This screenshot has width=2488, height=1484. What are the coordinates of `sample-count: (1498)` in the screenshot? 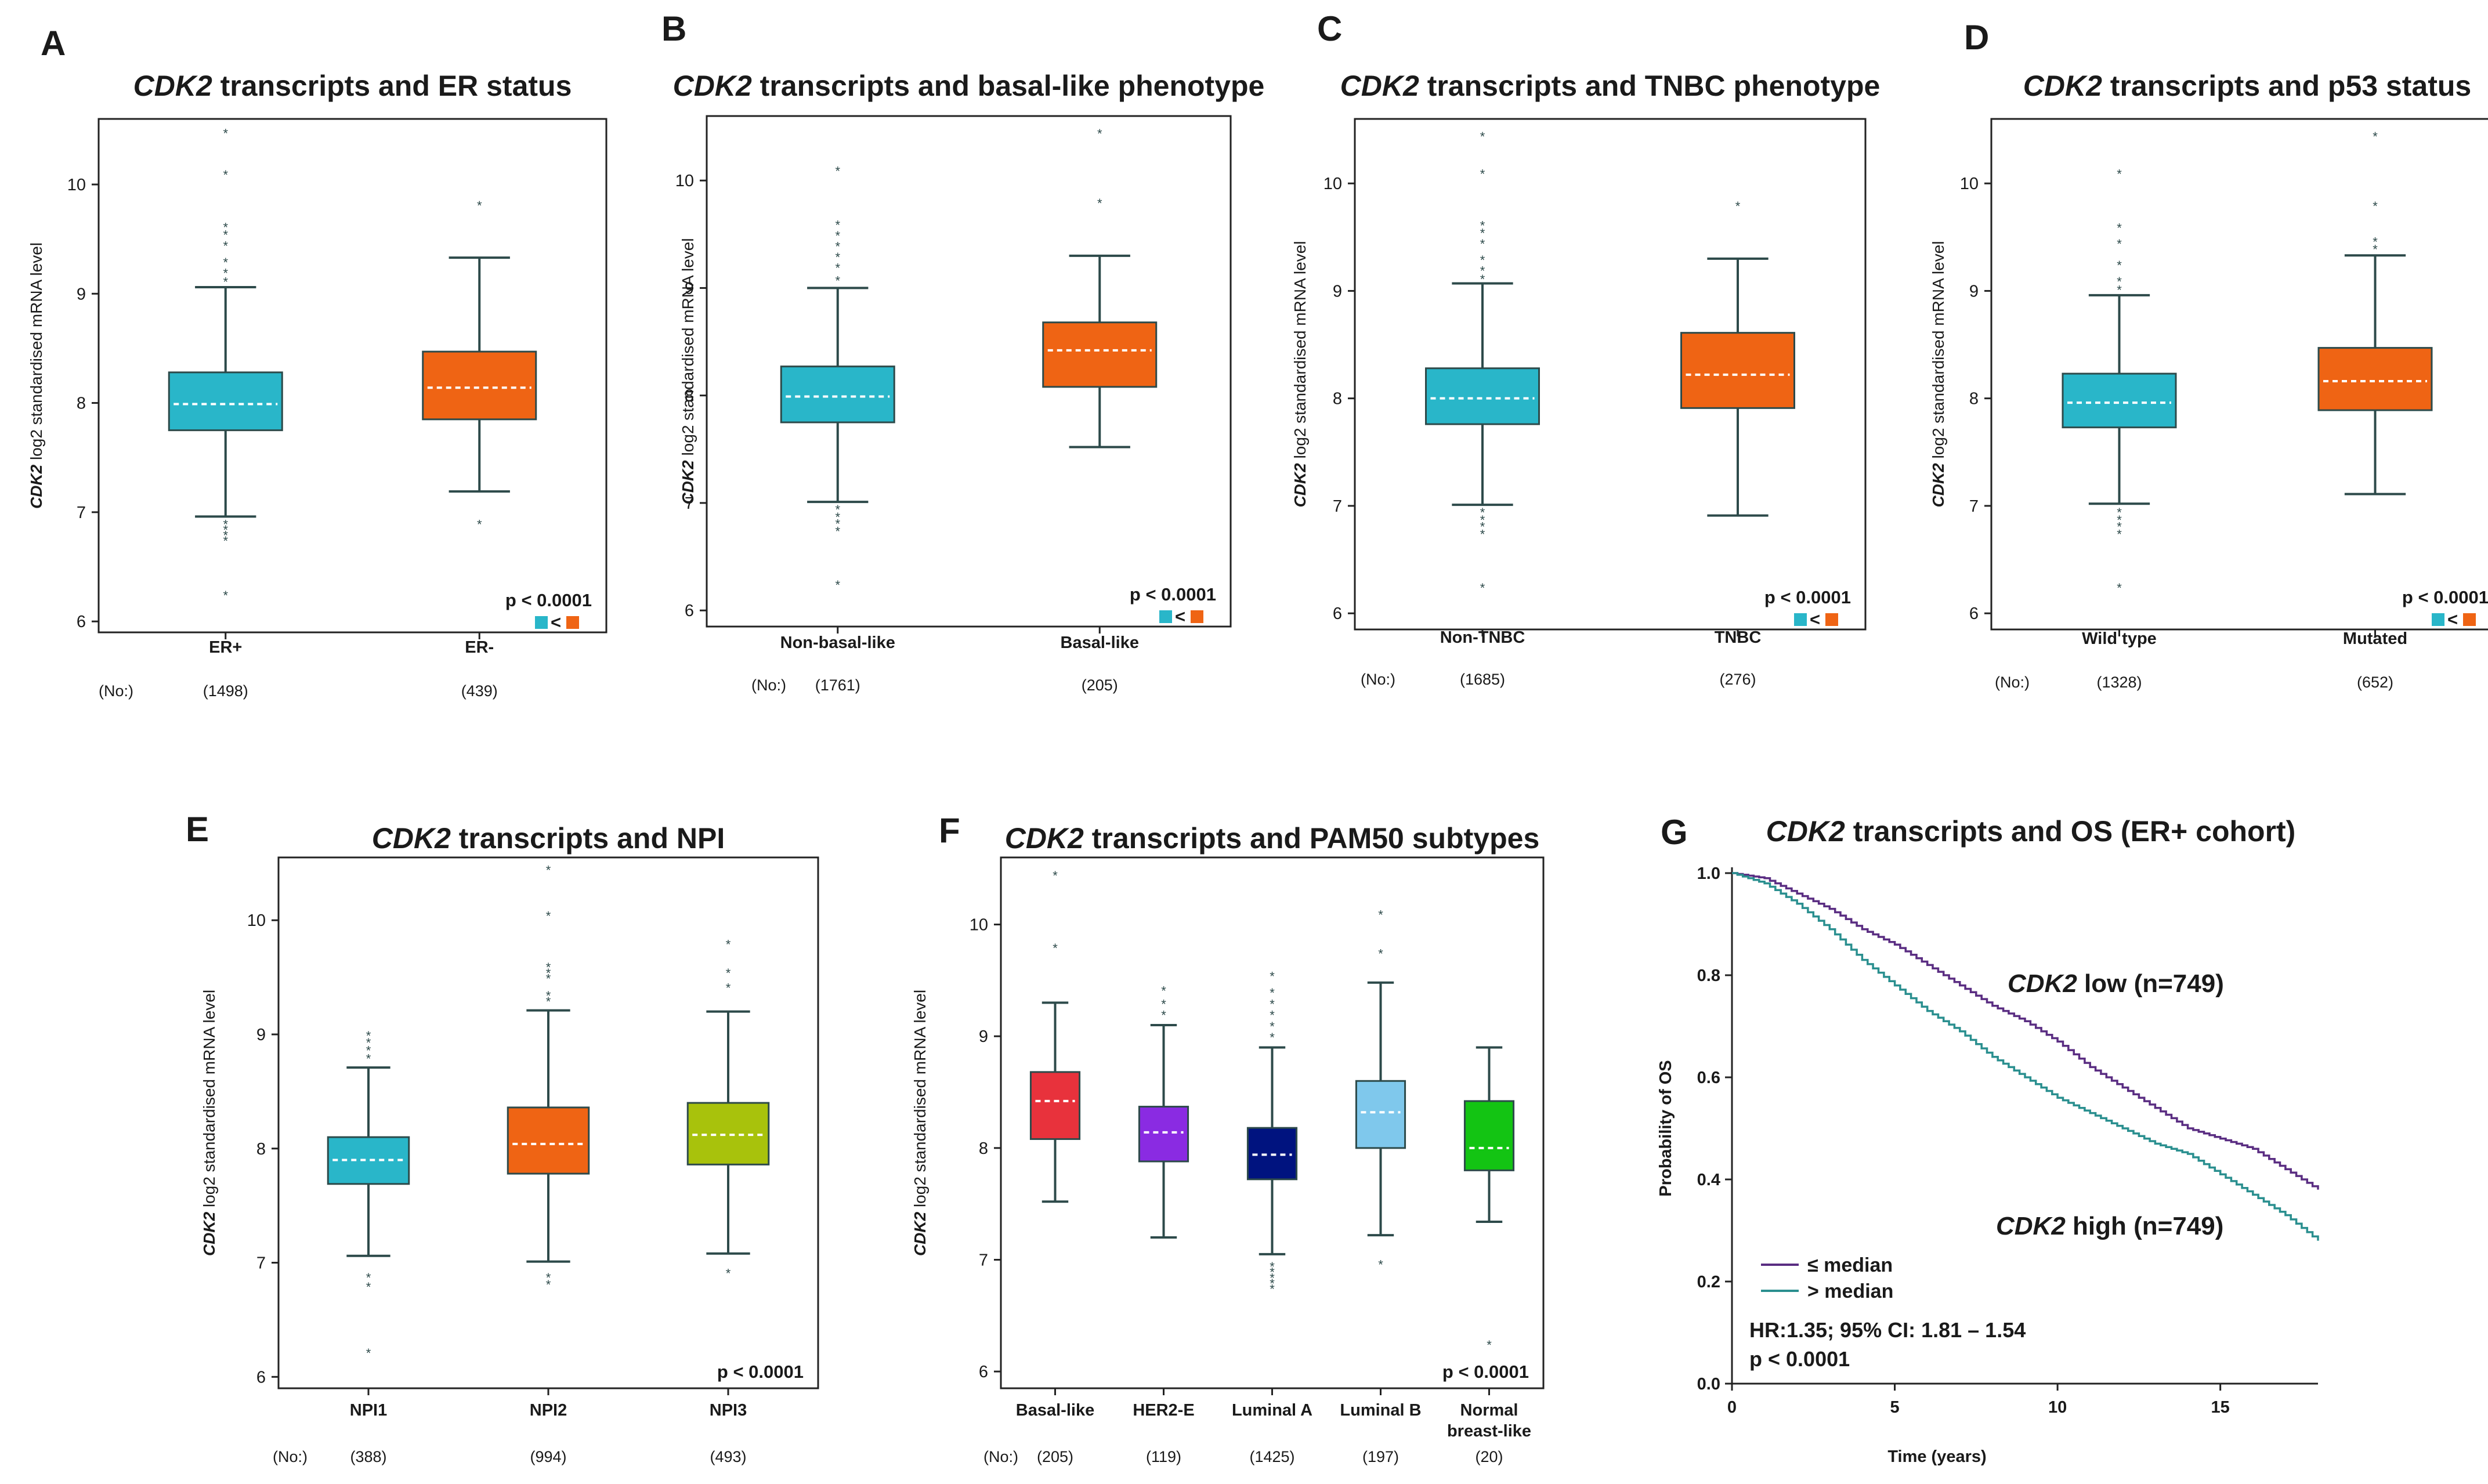 It's located at (225, 691).